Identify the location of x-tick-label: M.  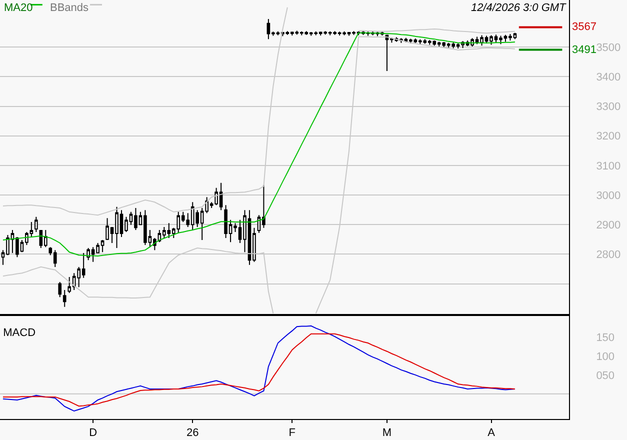
(387, 433).